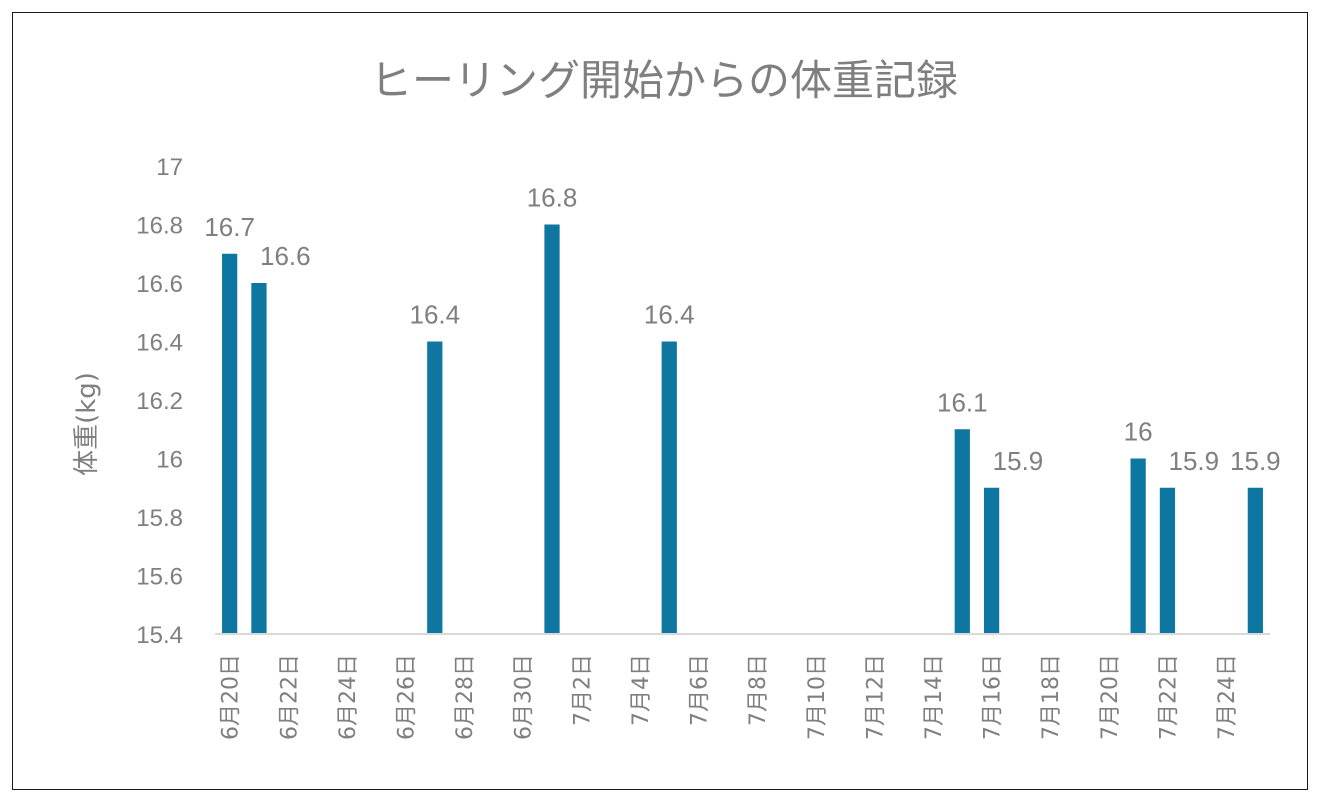  What do you see at coordinates (229, 227) in the screenshot?
I see `data-label: 16.7` at bounding box center [229, 227].